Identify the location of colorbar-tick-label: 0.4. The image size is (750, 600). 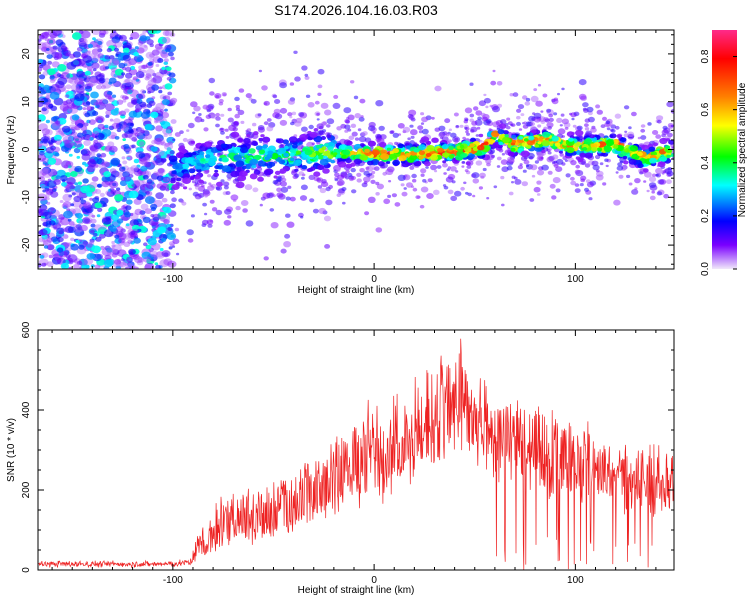
(705, 162).